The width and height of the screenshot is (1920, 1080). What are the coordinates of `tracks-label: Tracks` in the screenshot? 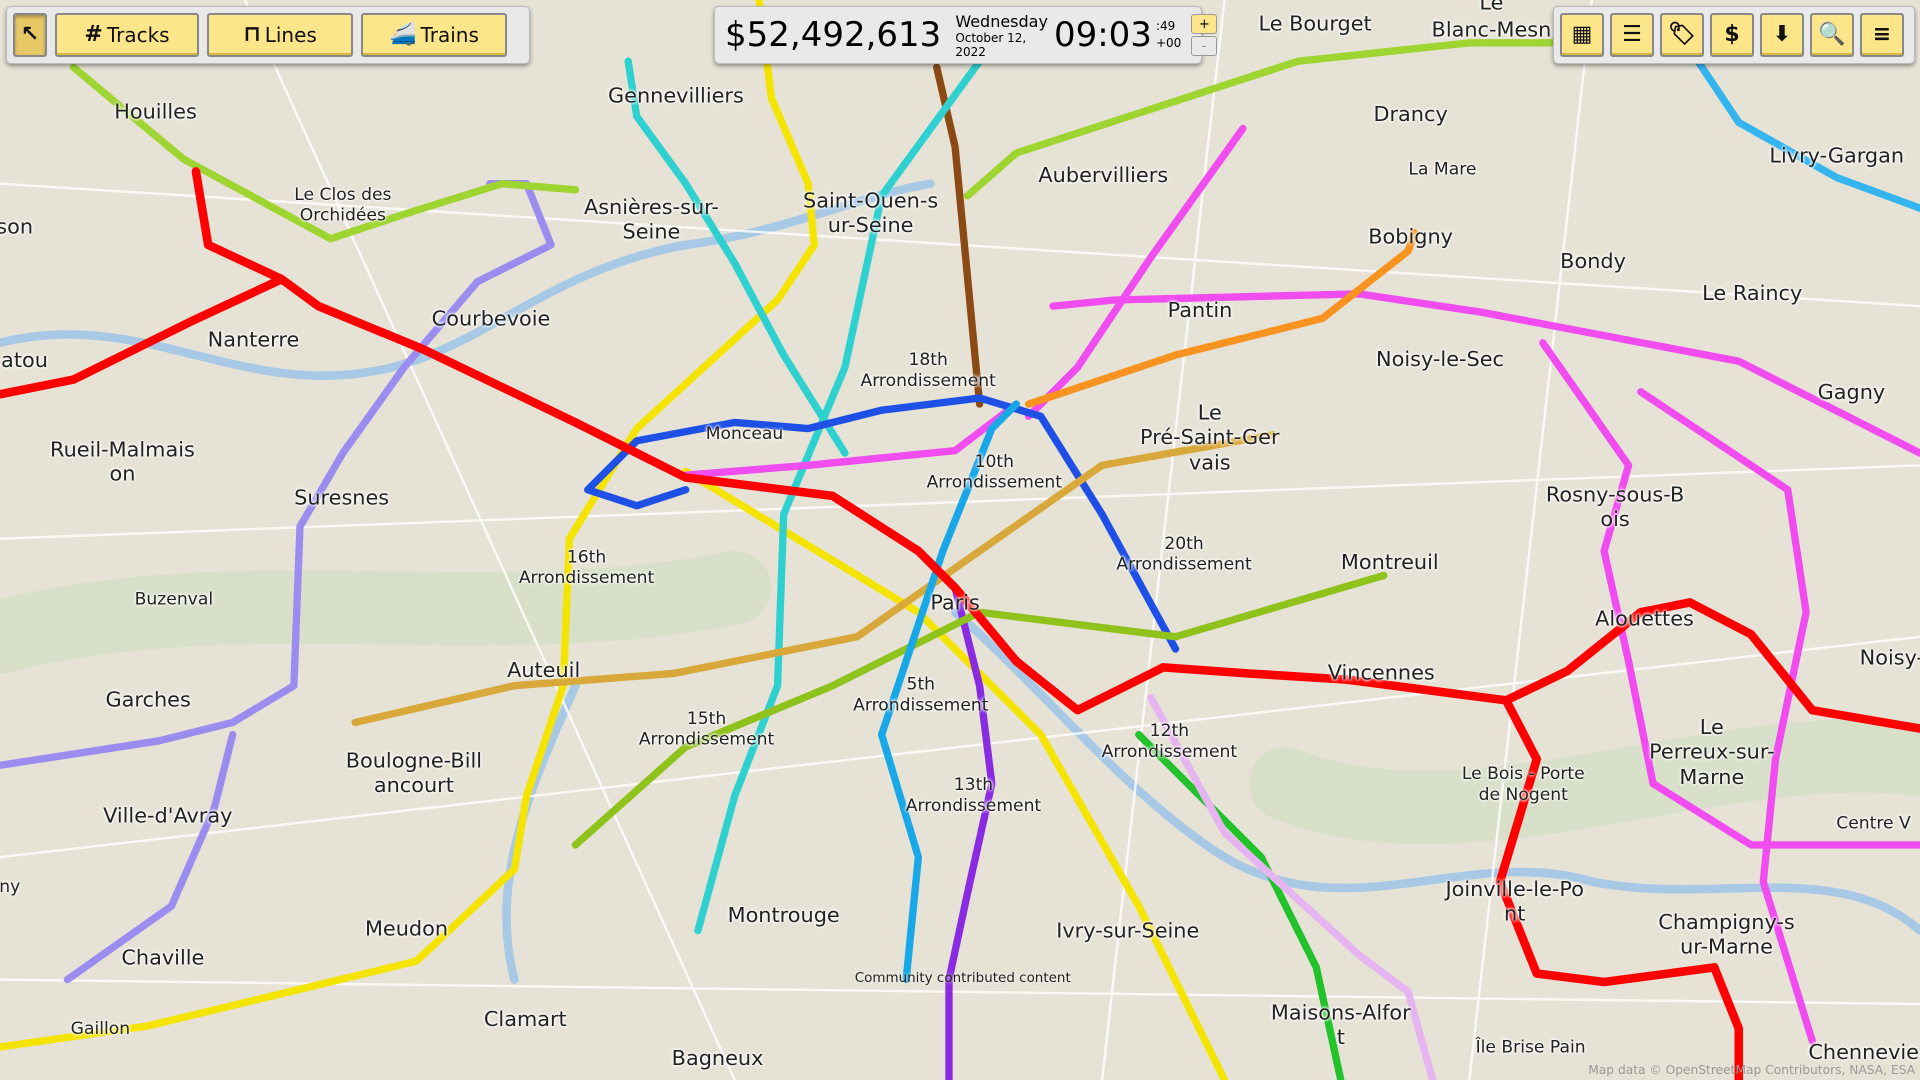 It's located at (138, 35).